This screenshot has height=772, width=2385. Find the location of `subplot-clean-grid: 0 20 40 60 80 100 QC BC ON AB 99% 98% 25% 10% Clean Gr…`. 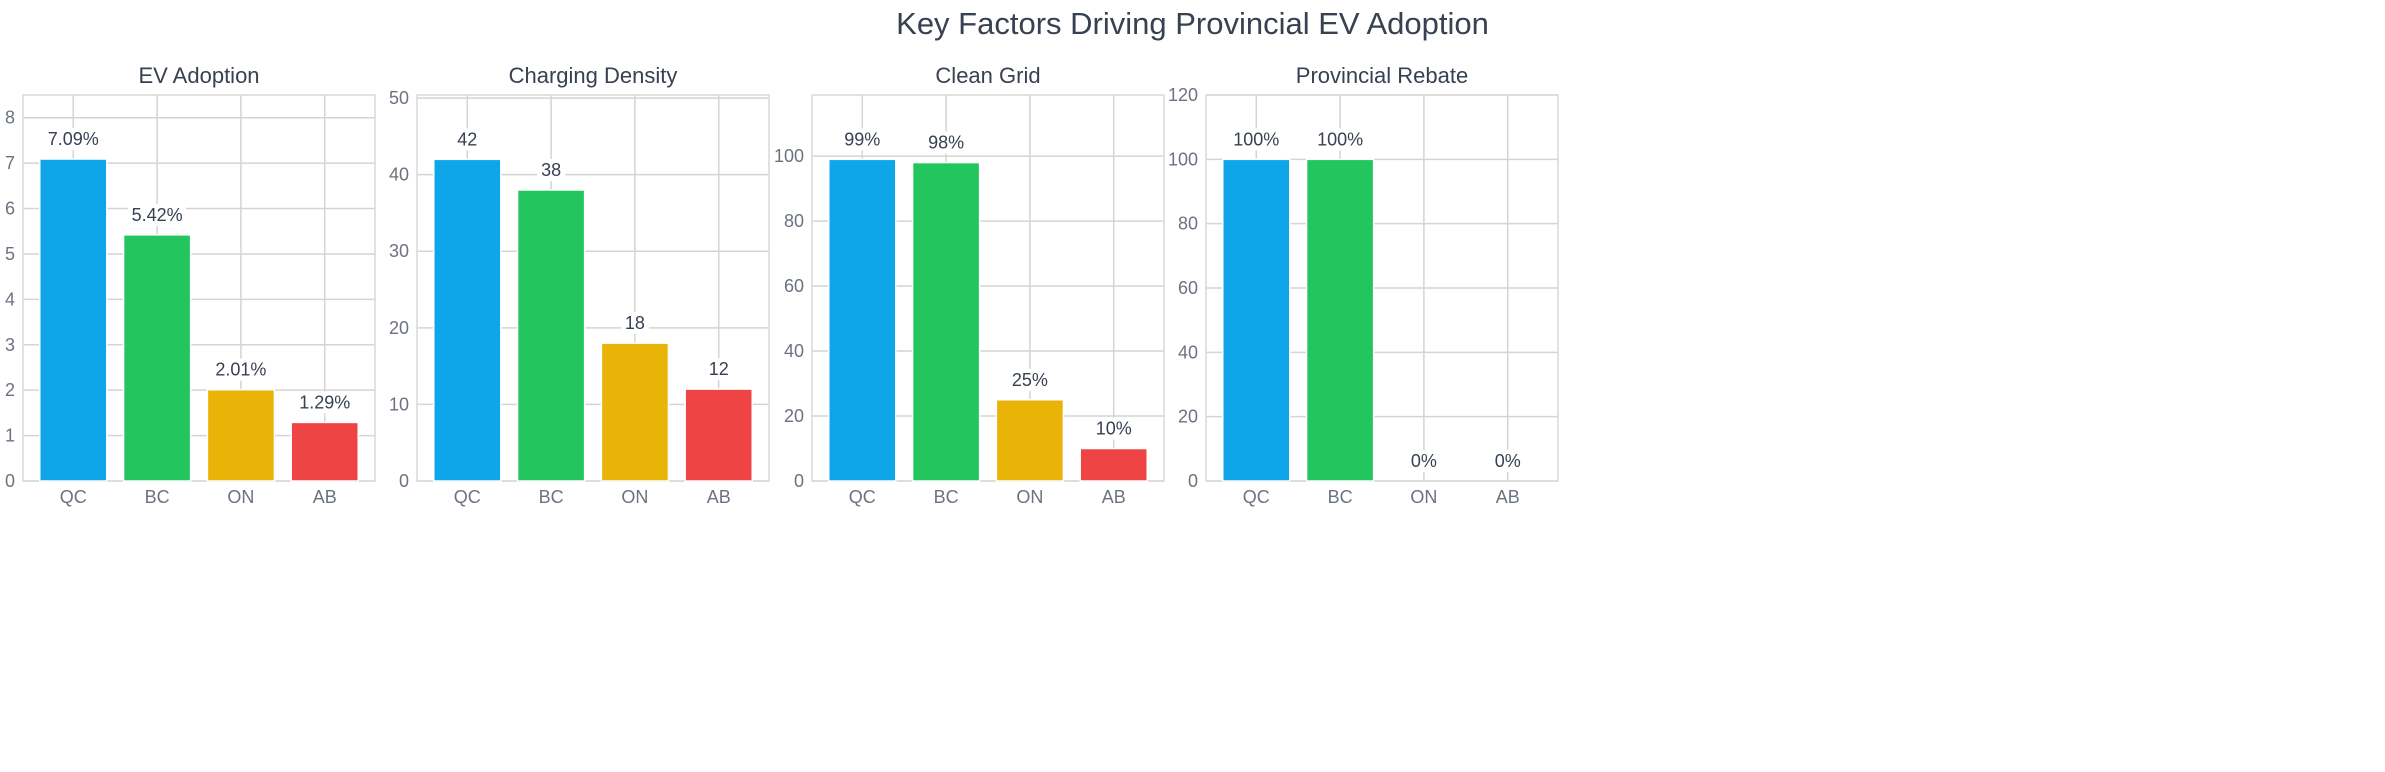

subplot-clean-grid: 0 20 40 60 80 100 QC BC ON AB 99% 98% 25% 10% Clean Gr… is located at coordinates (969, 285).